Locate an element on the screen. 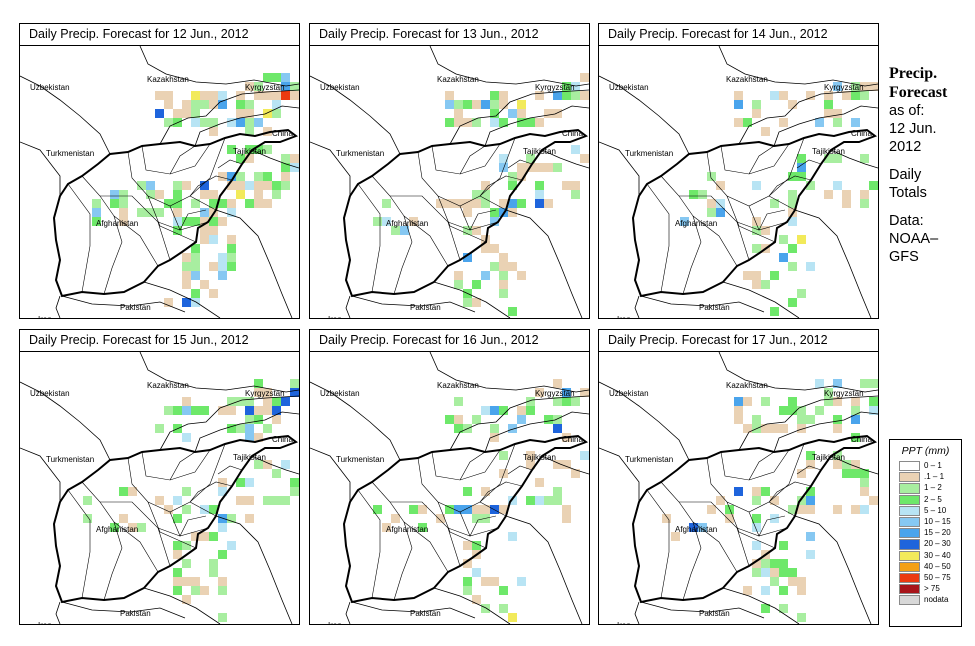 The height and width of the screenshot is (646, 975). sidebar-title-line1: Precip. is located at coordinates (913, 73).